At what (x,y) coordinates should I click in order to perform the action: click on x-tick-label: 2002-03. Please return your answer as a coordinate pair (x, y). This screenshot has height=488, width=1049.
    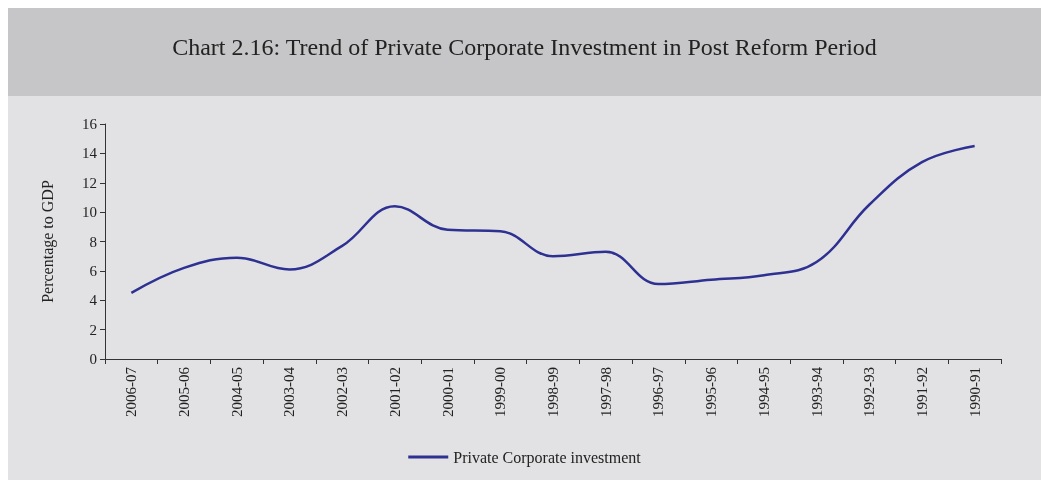
    Looking at the image, I should click on (342, 392).